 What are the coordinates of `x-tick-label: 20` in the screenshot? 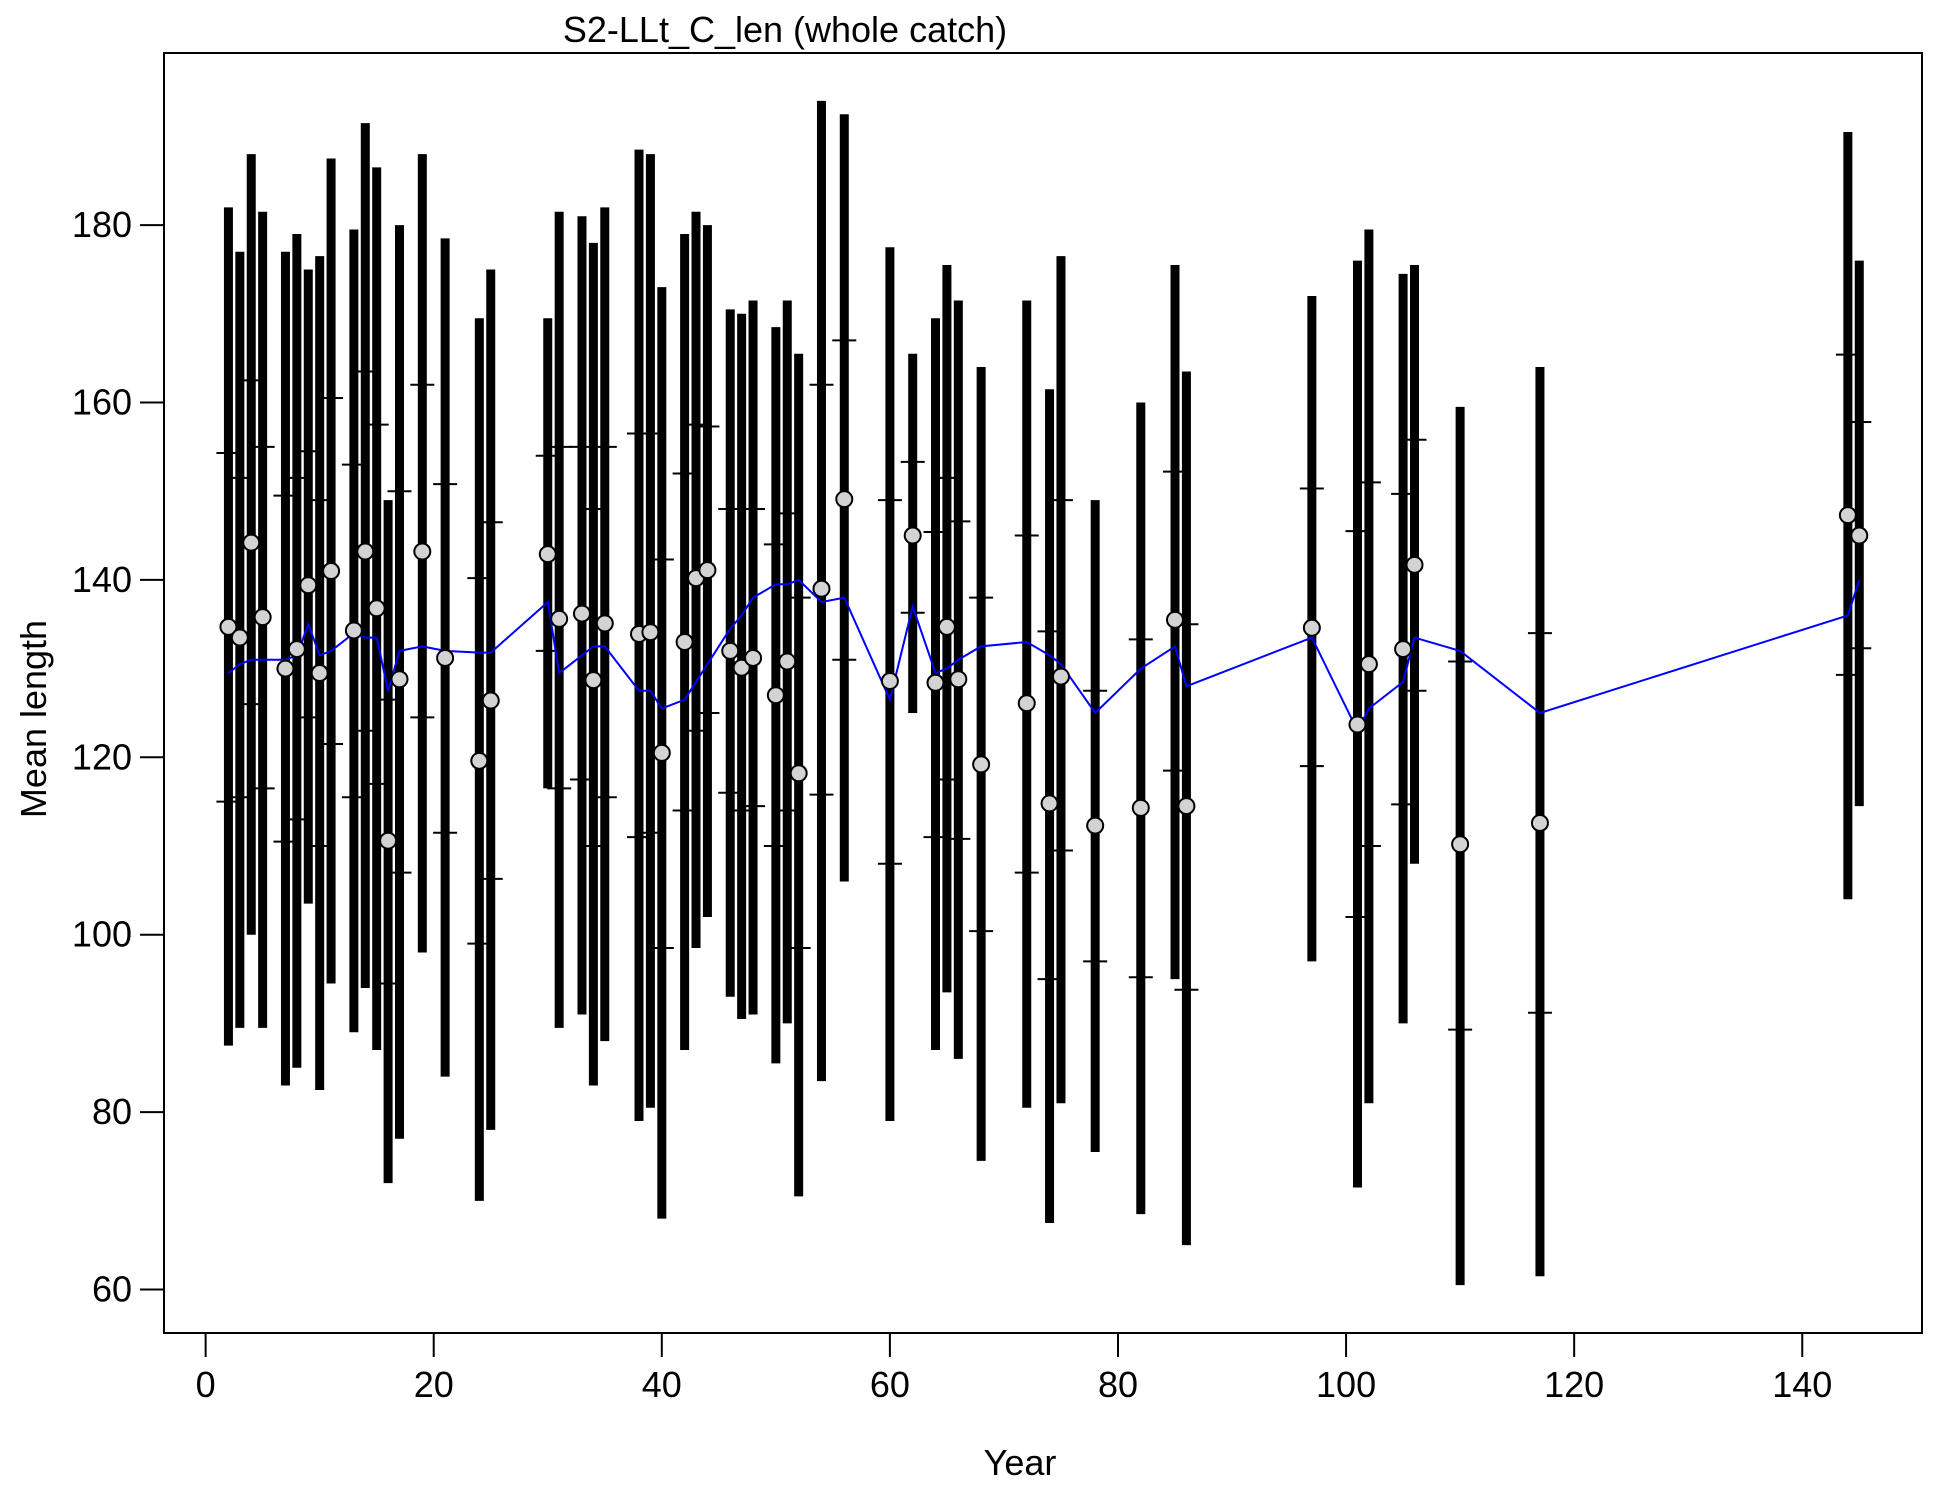 It's located at (434, 1384).